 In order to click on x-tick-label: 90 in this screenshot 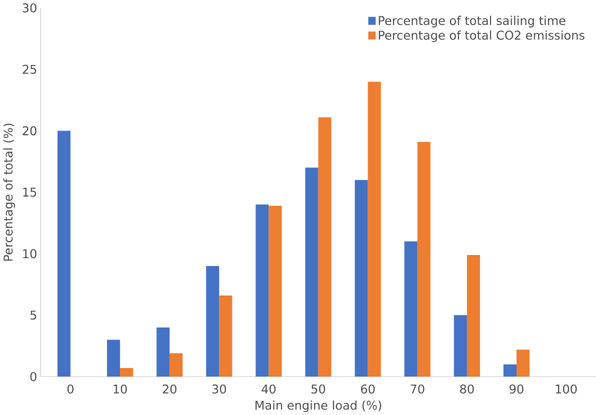, I will do `click(517, 389)`.